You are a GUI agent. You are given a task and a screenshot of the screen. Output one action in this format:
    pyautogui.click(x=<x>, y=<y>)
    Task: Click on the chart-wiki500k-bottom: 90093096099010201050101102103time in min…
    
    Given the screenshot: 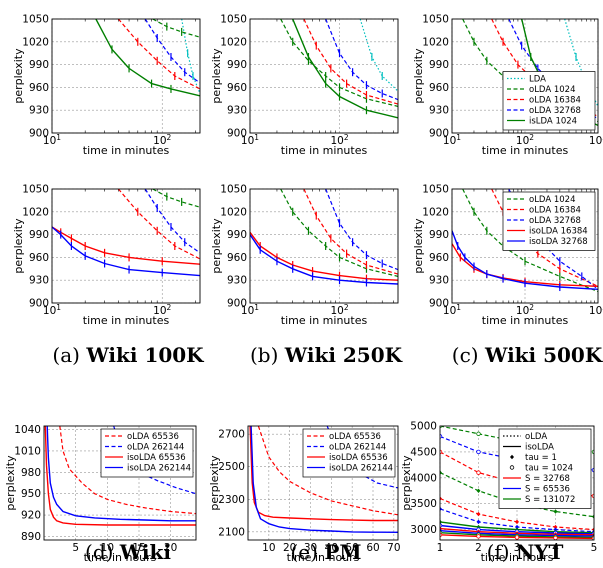 What is the action you would take?
    pyautogui.click(x=507, y=256)
    